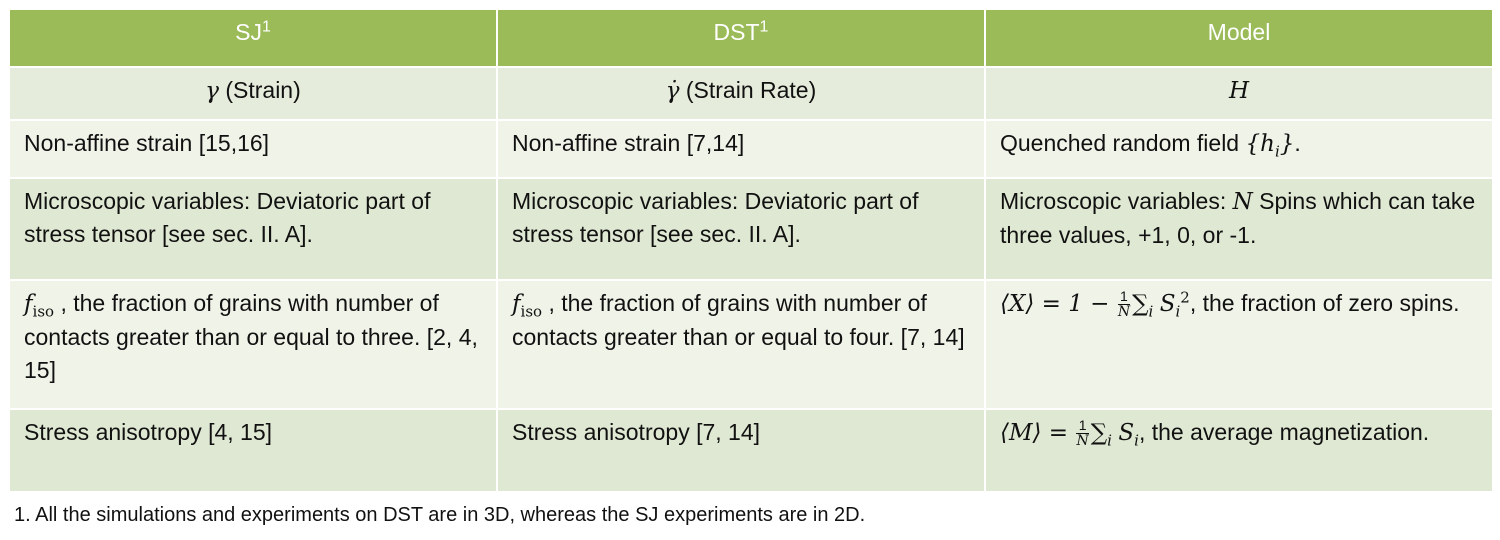 Image resolution: width=1500 pixels, height=540 pixels. I want to click on symbol-row: γ (Strain) γ̇ (Strain Rate) H, so click(751, 93).